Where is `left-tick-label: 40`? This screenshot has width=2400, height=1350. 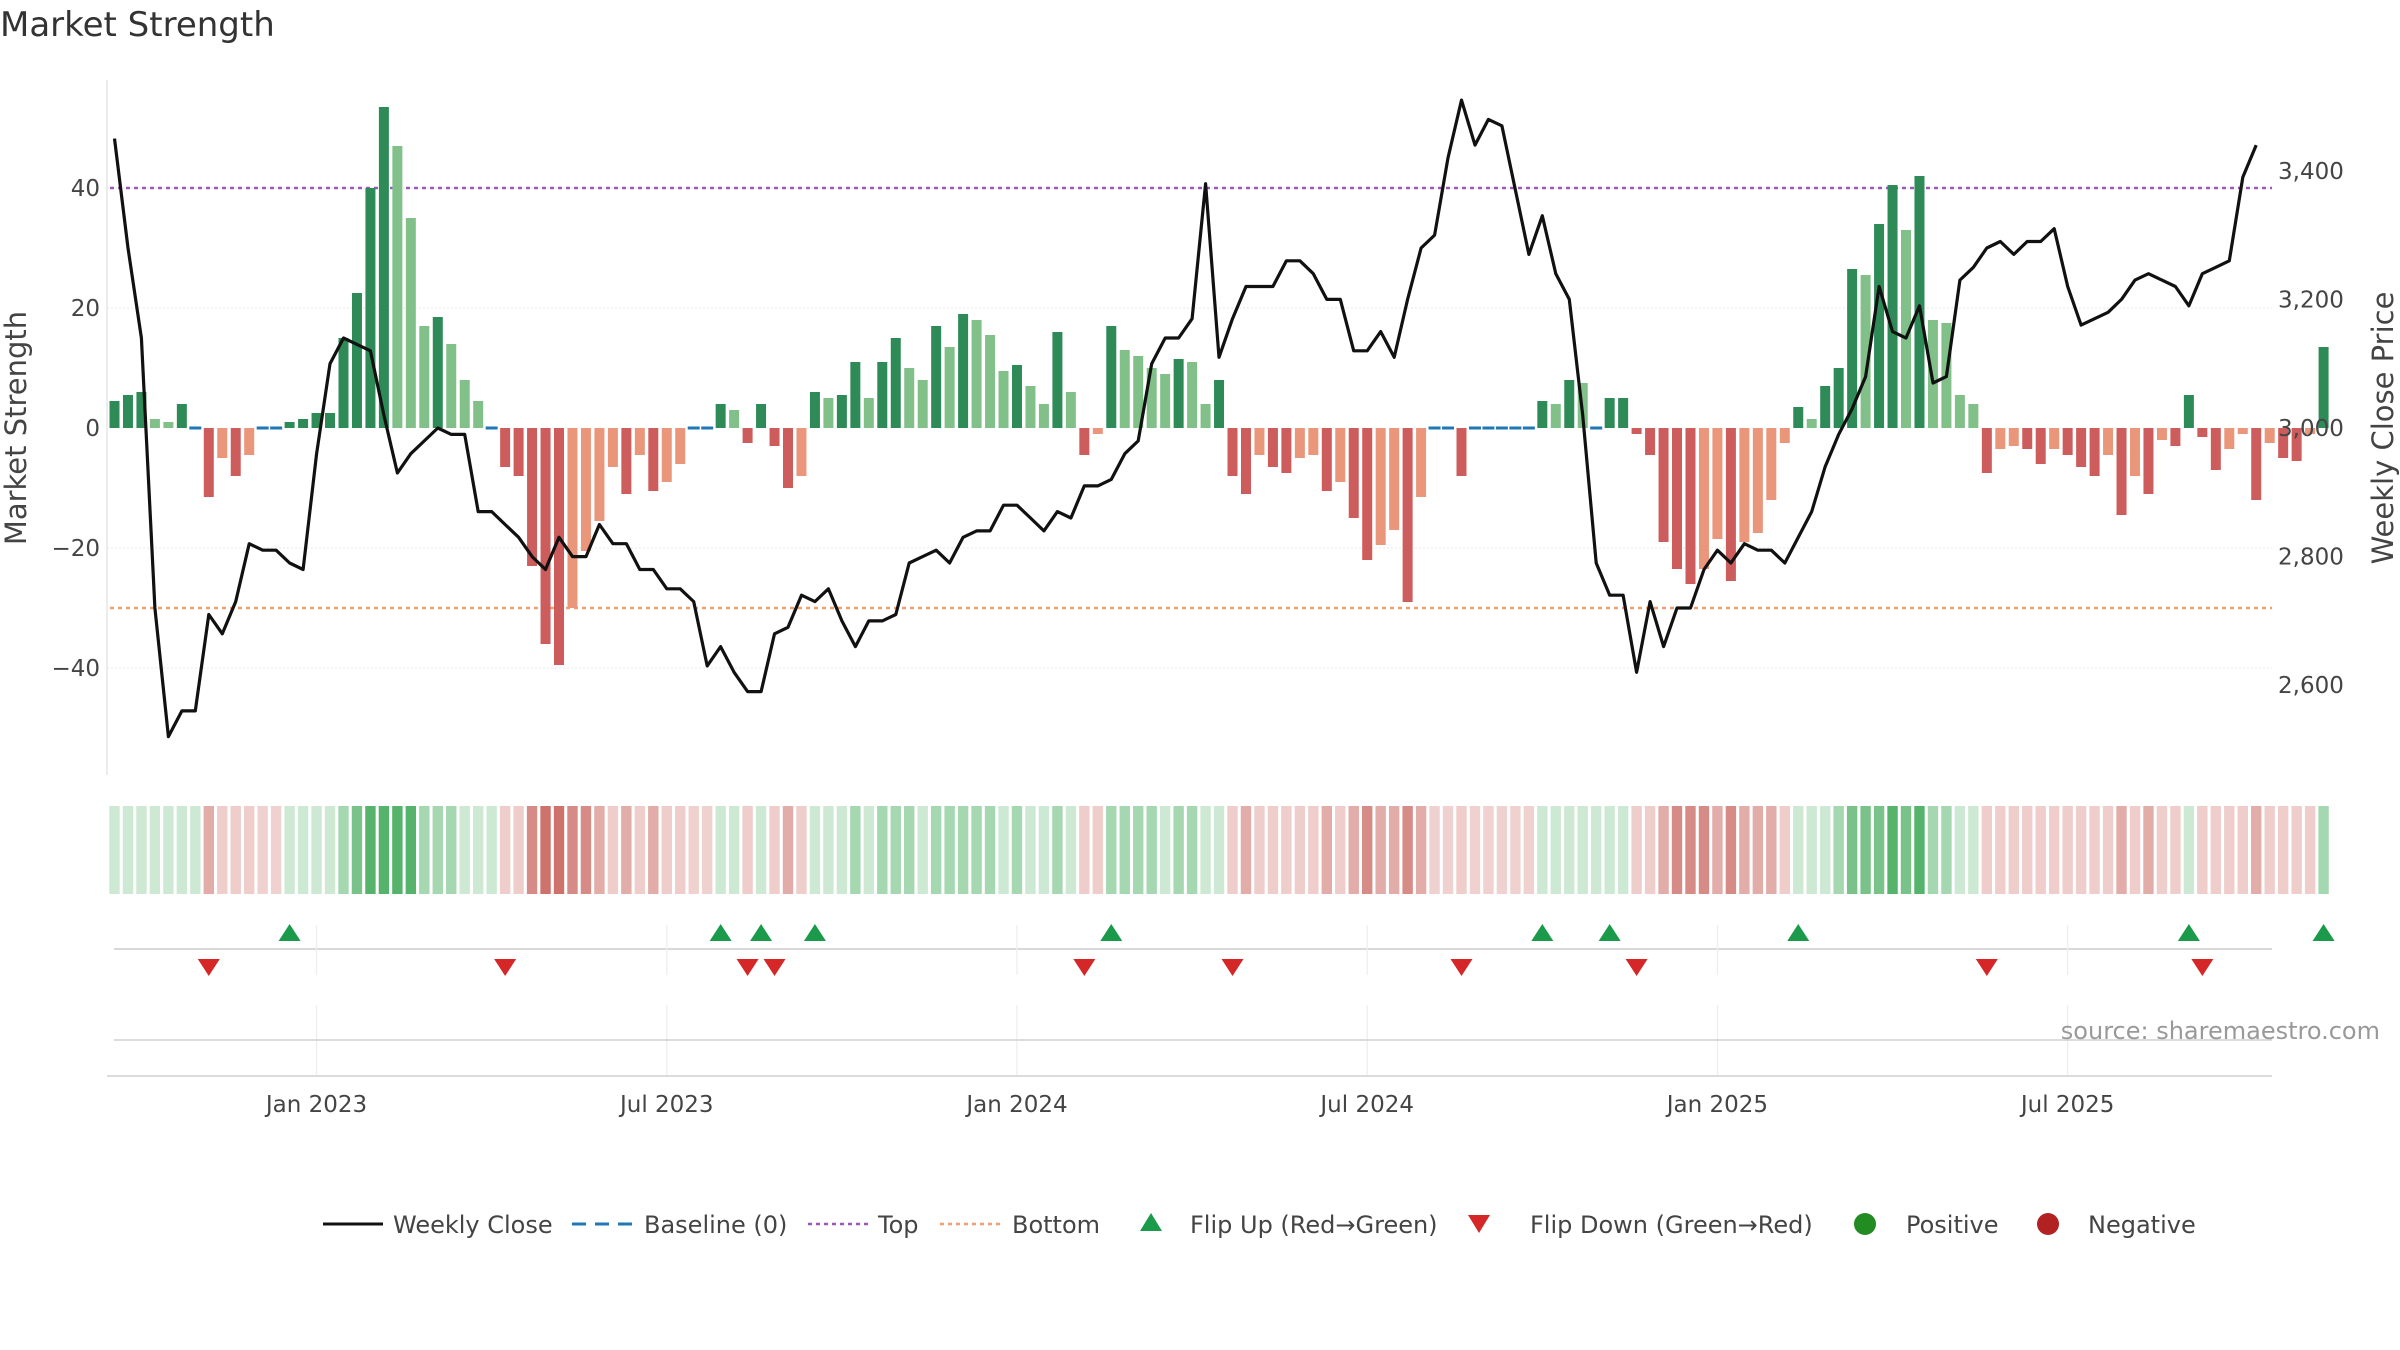 left-tick-label: 40 is located at coordinates (85, 189).